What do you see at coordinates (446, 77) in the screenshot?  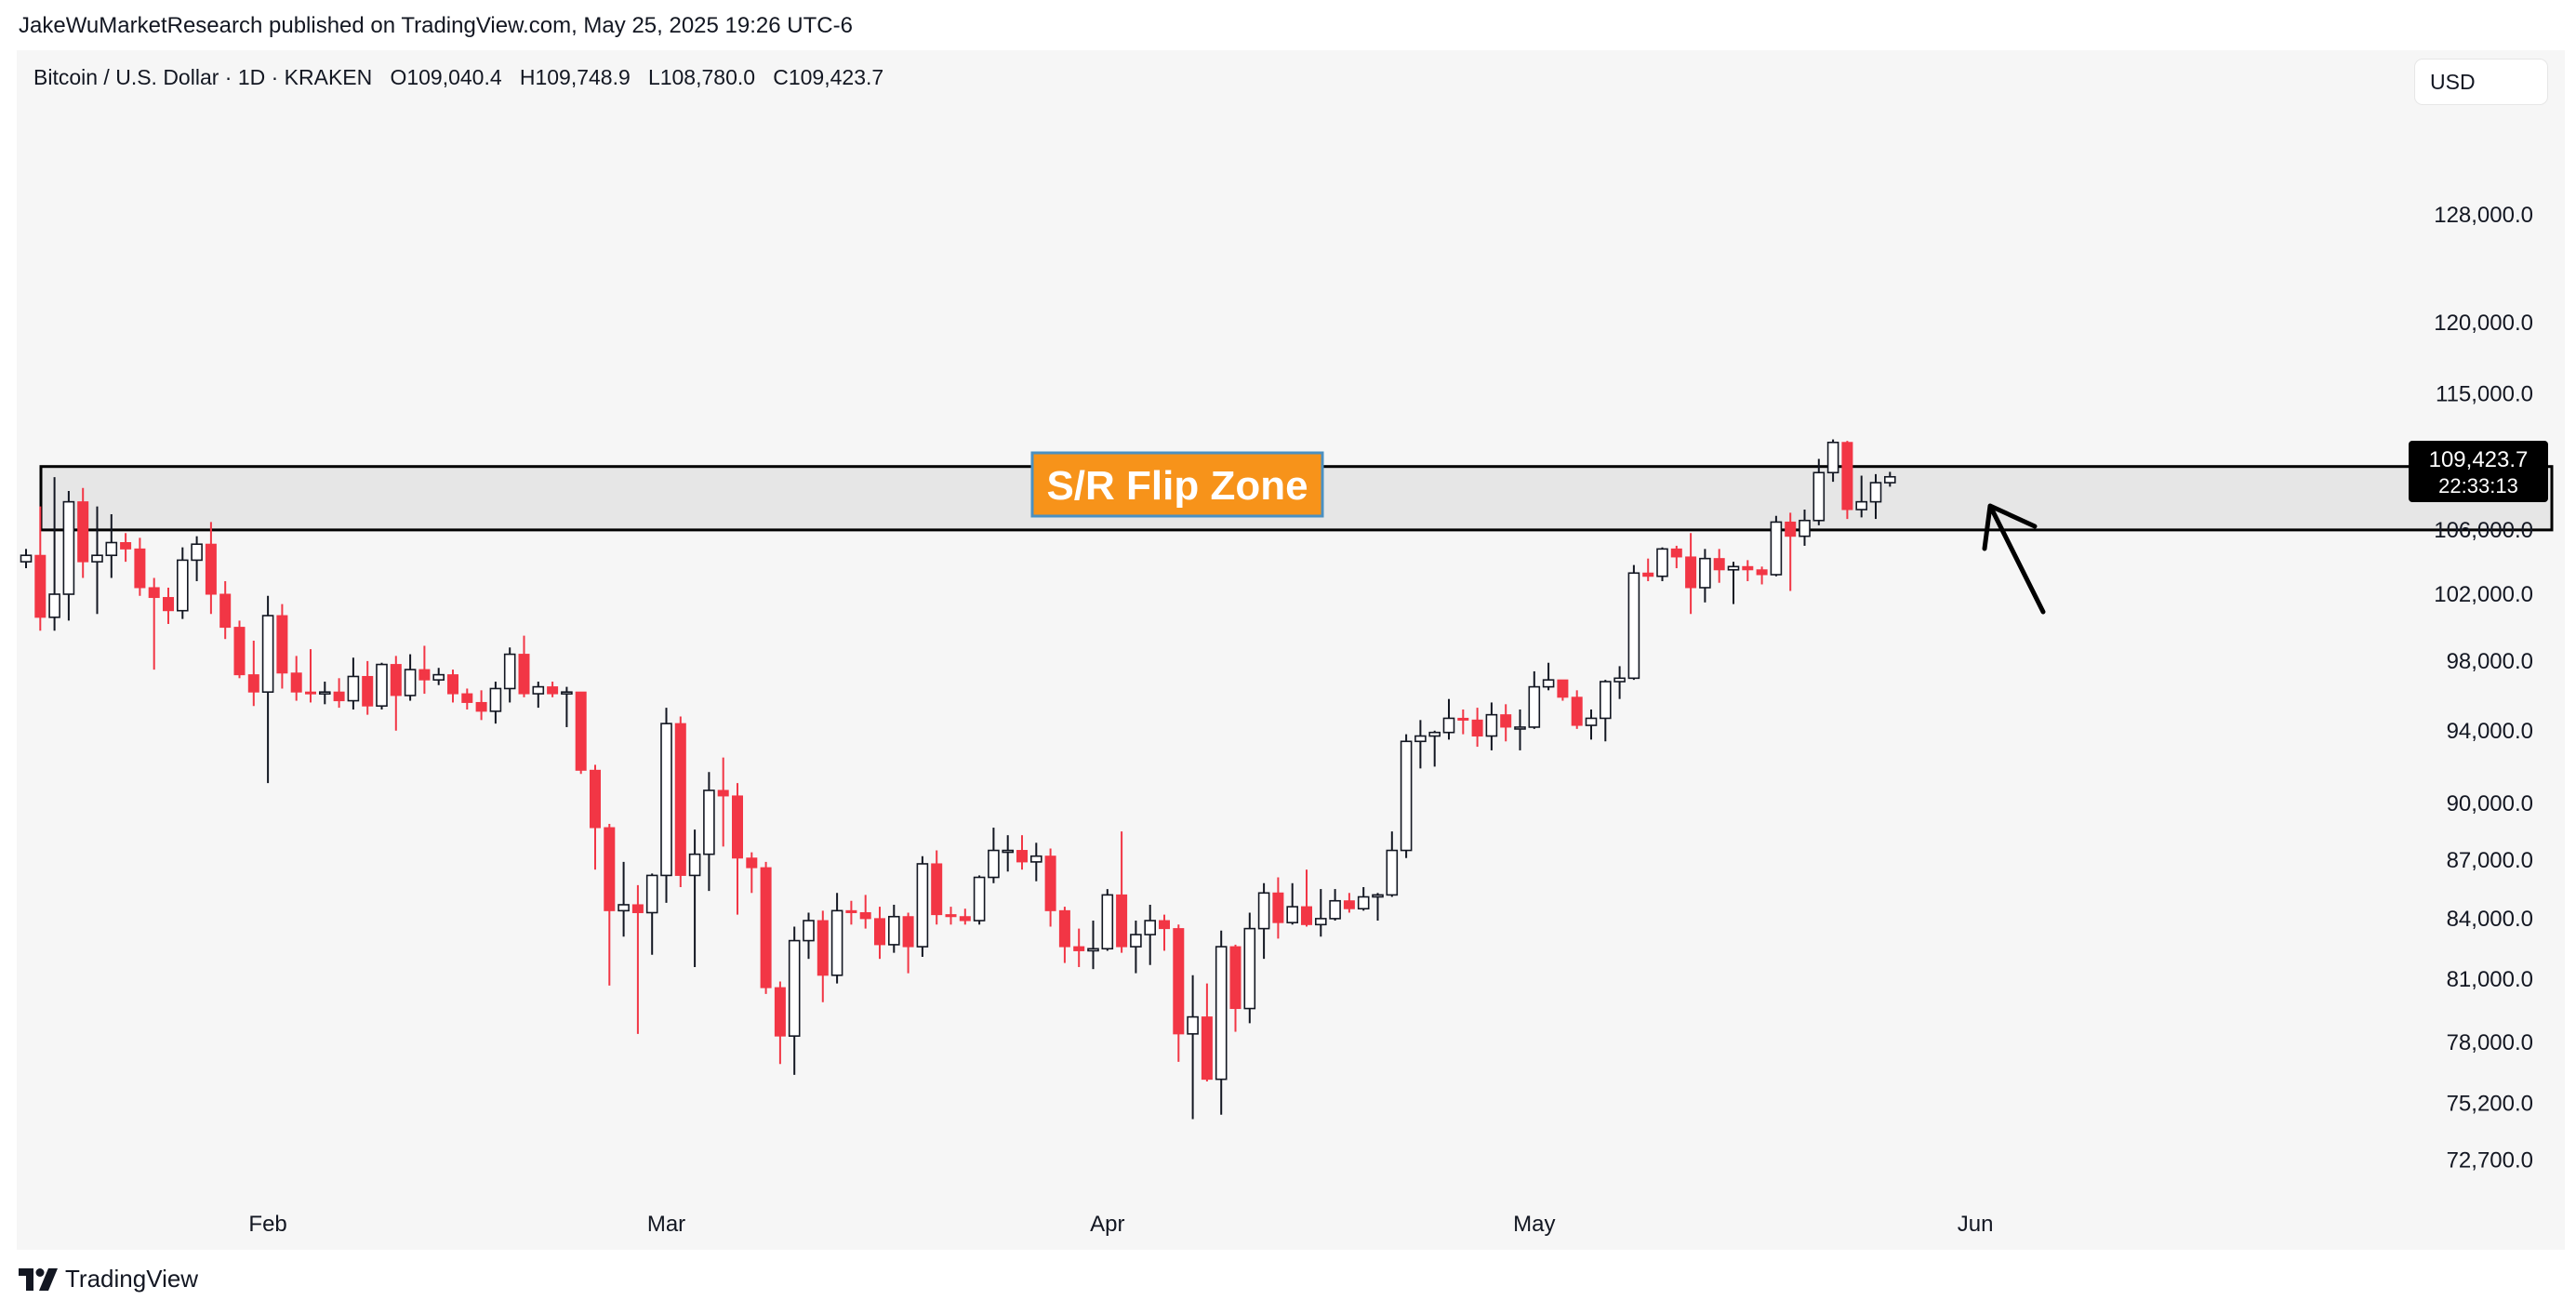 I see `ohlc-open: O109,040.4` at bounding box center [446, 77].